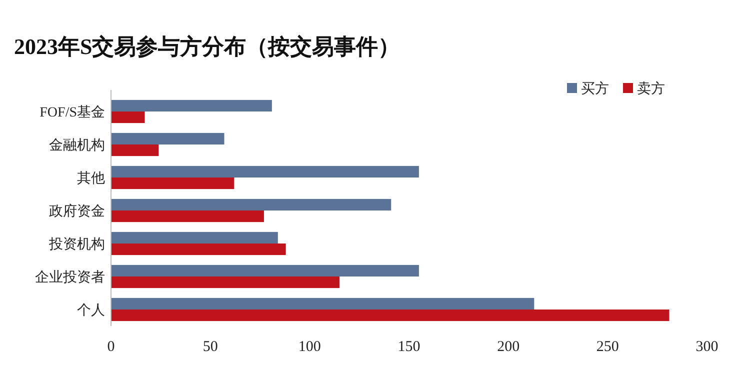 This screenshot has height=381, width=735. I want to click on x-tick-label: 300, so click(707, 347).